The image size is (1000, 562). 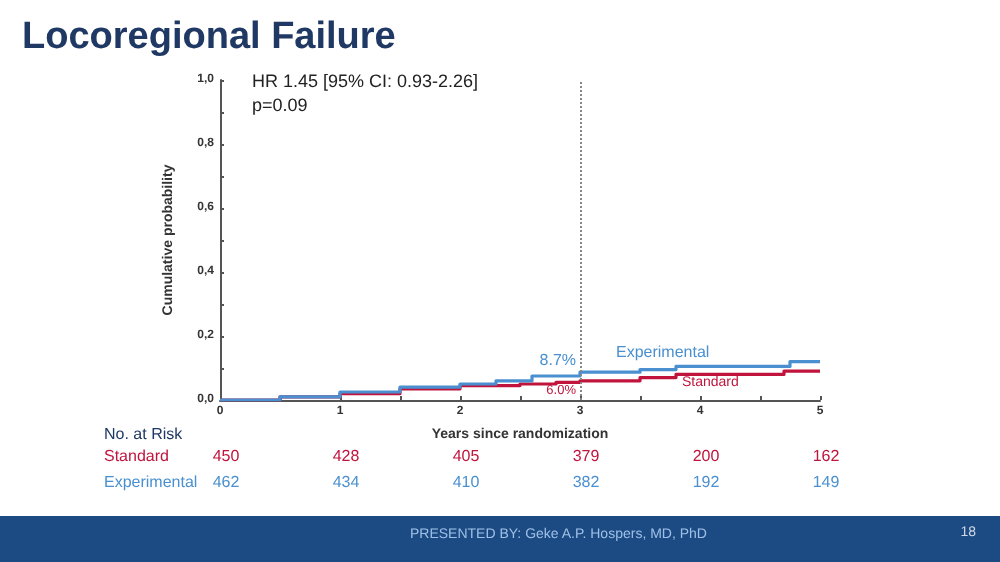 What do you see at coordinates (144, 434) in the screenshot?
I see `text: No. at Risk` at bounding box center [144, 434].